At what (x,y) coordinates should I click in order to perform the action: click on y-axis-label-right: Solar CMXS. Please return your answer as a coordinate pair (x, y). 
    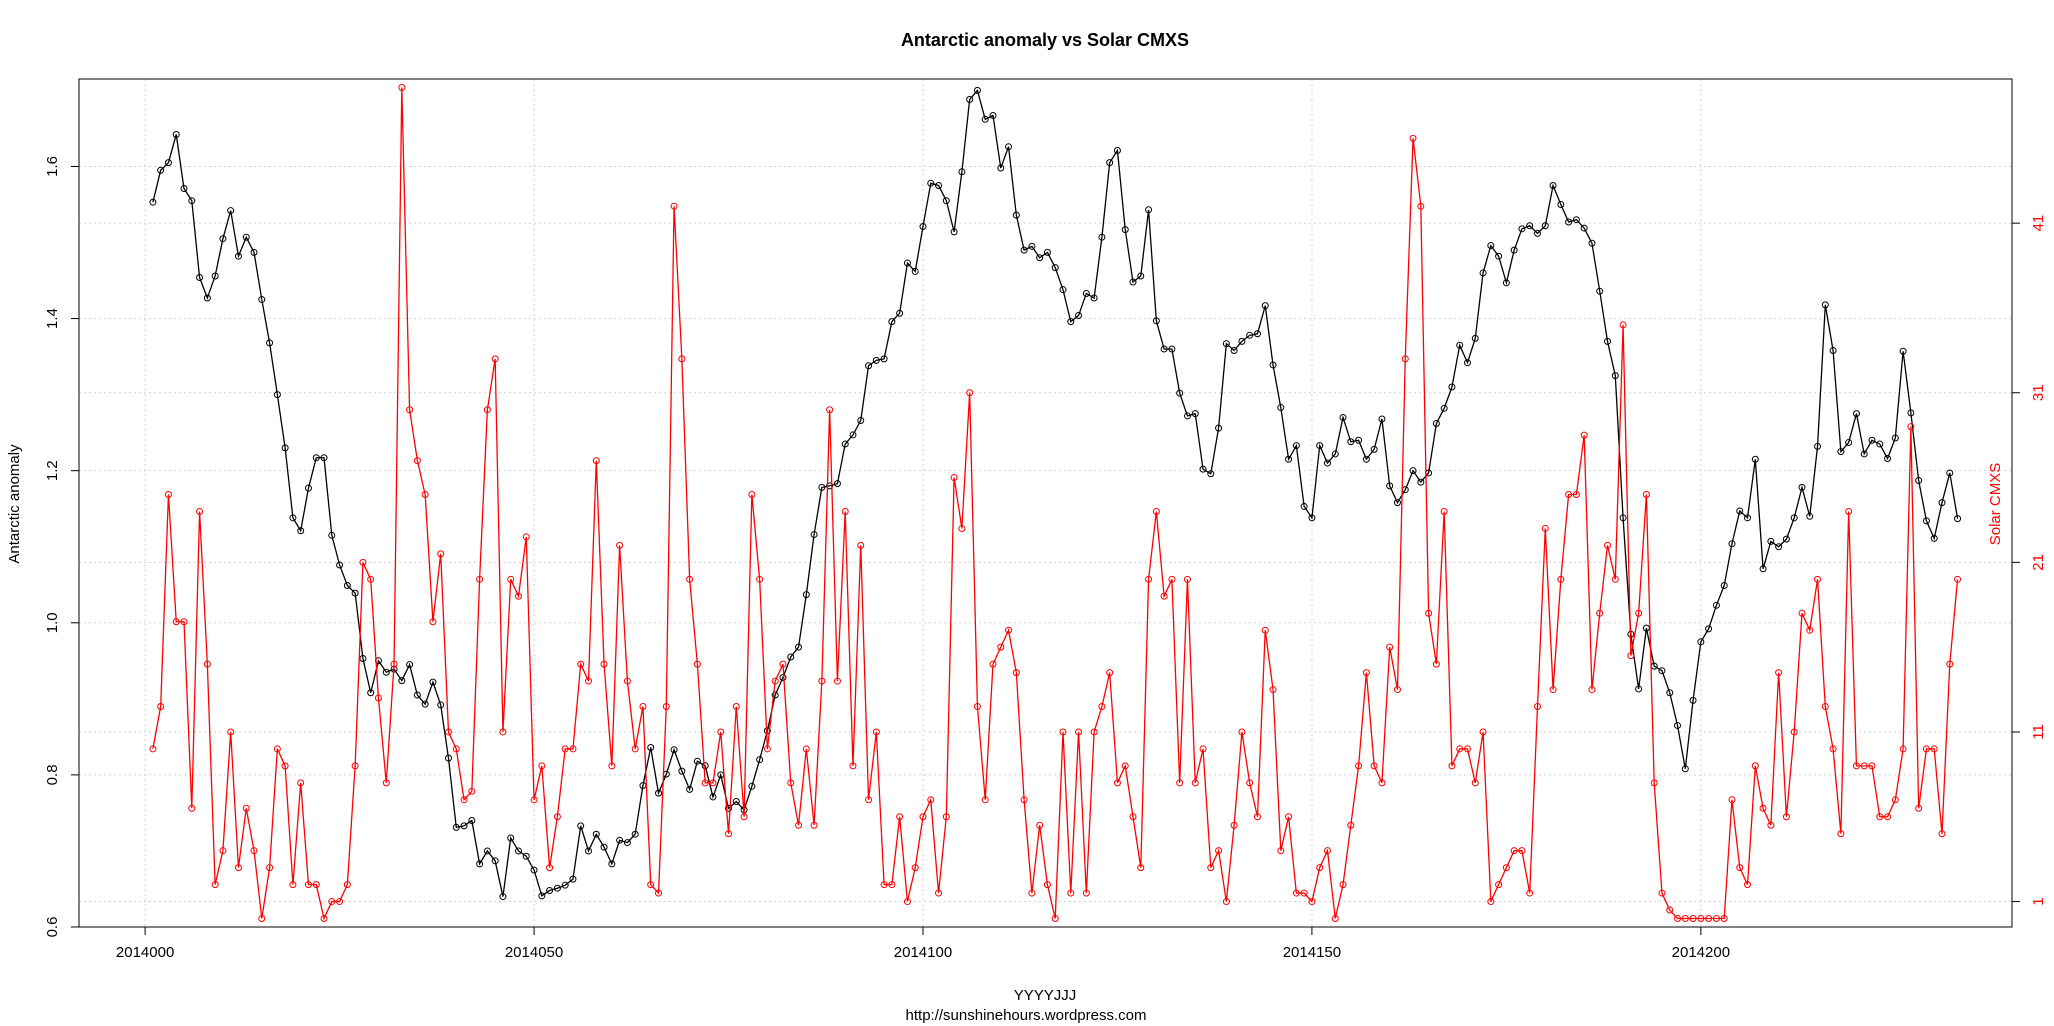
    Looking at the image, I should click on (1995, 504).